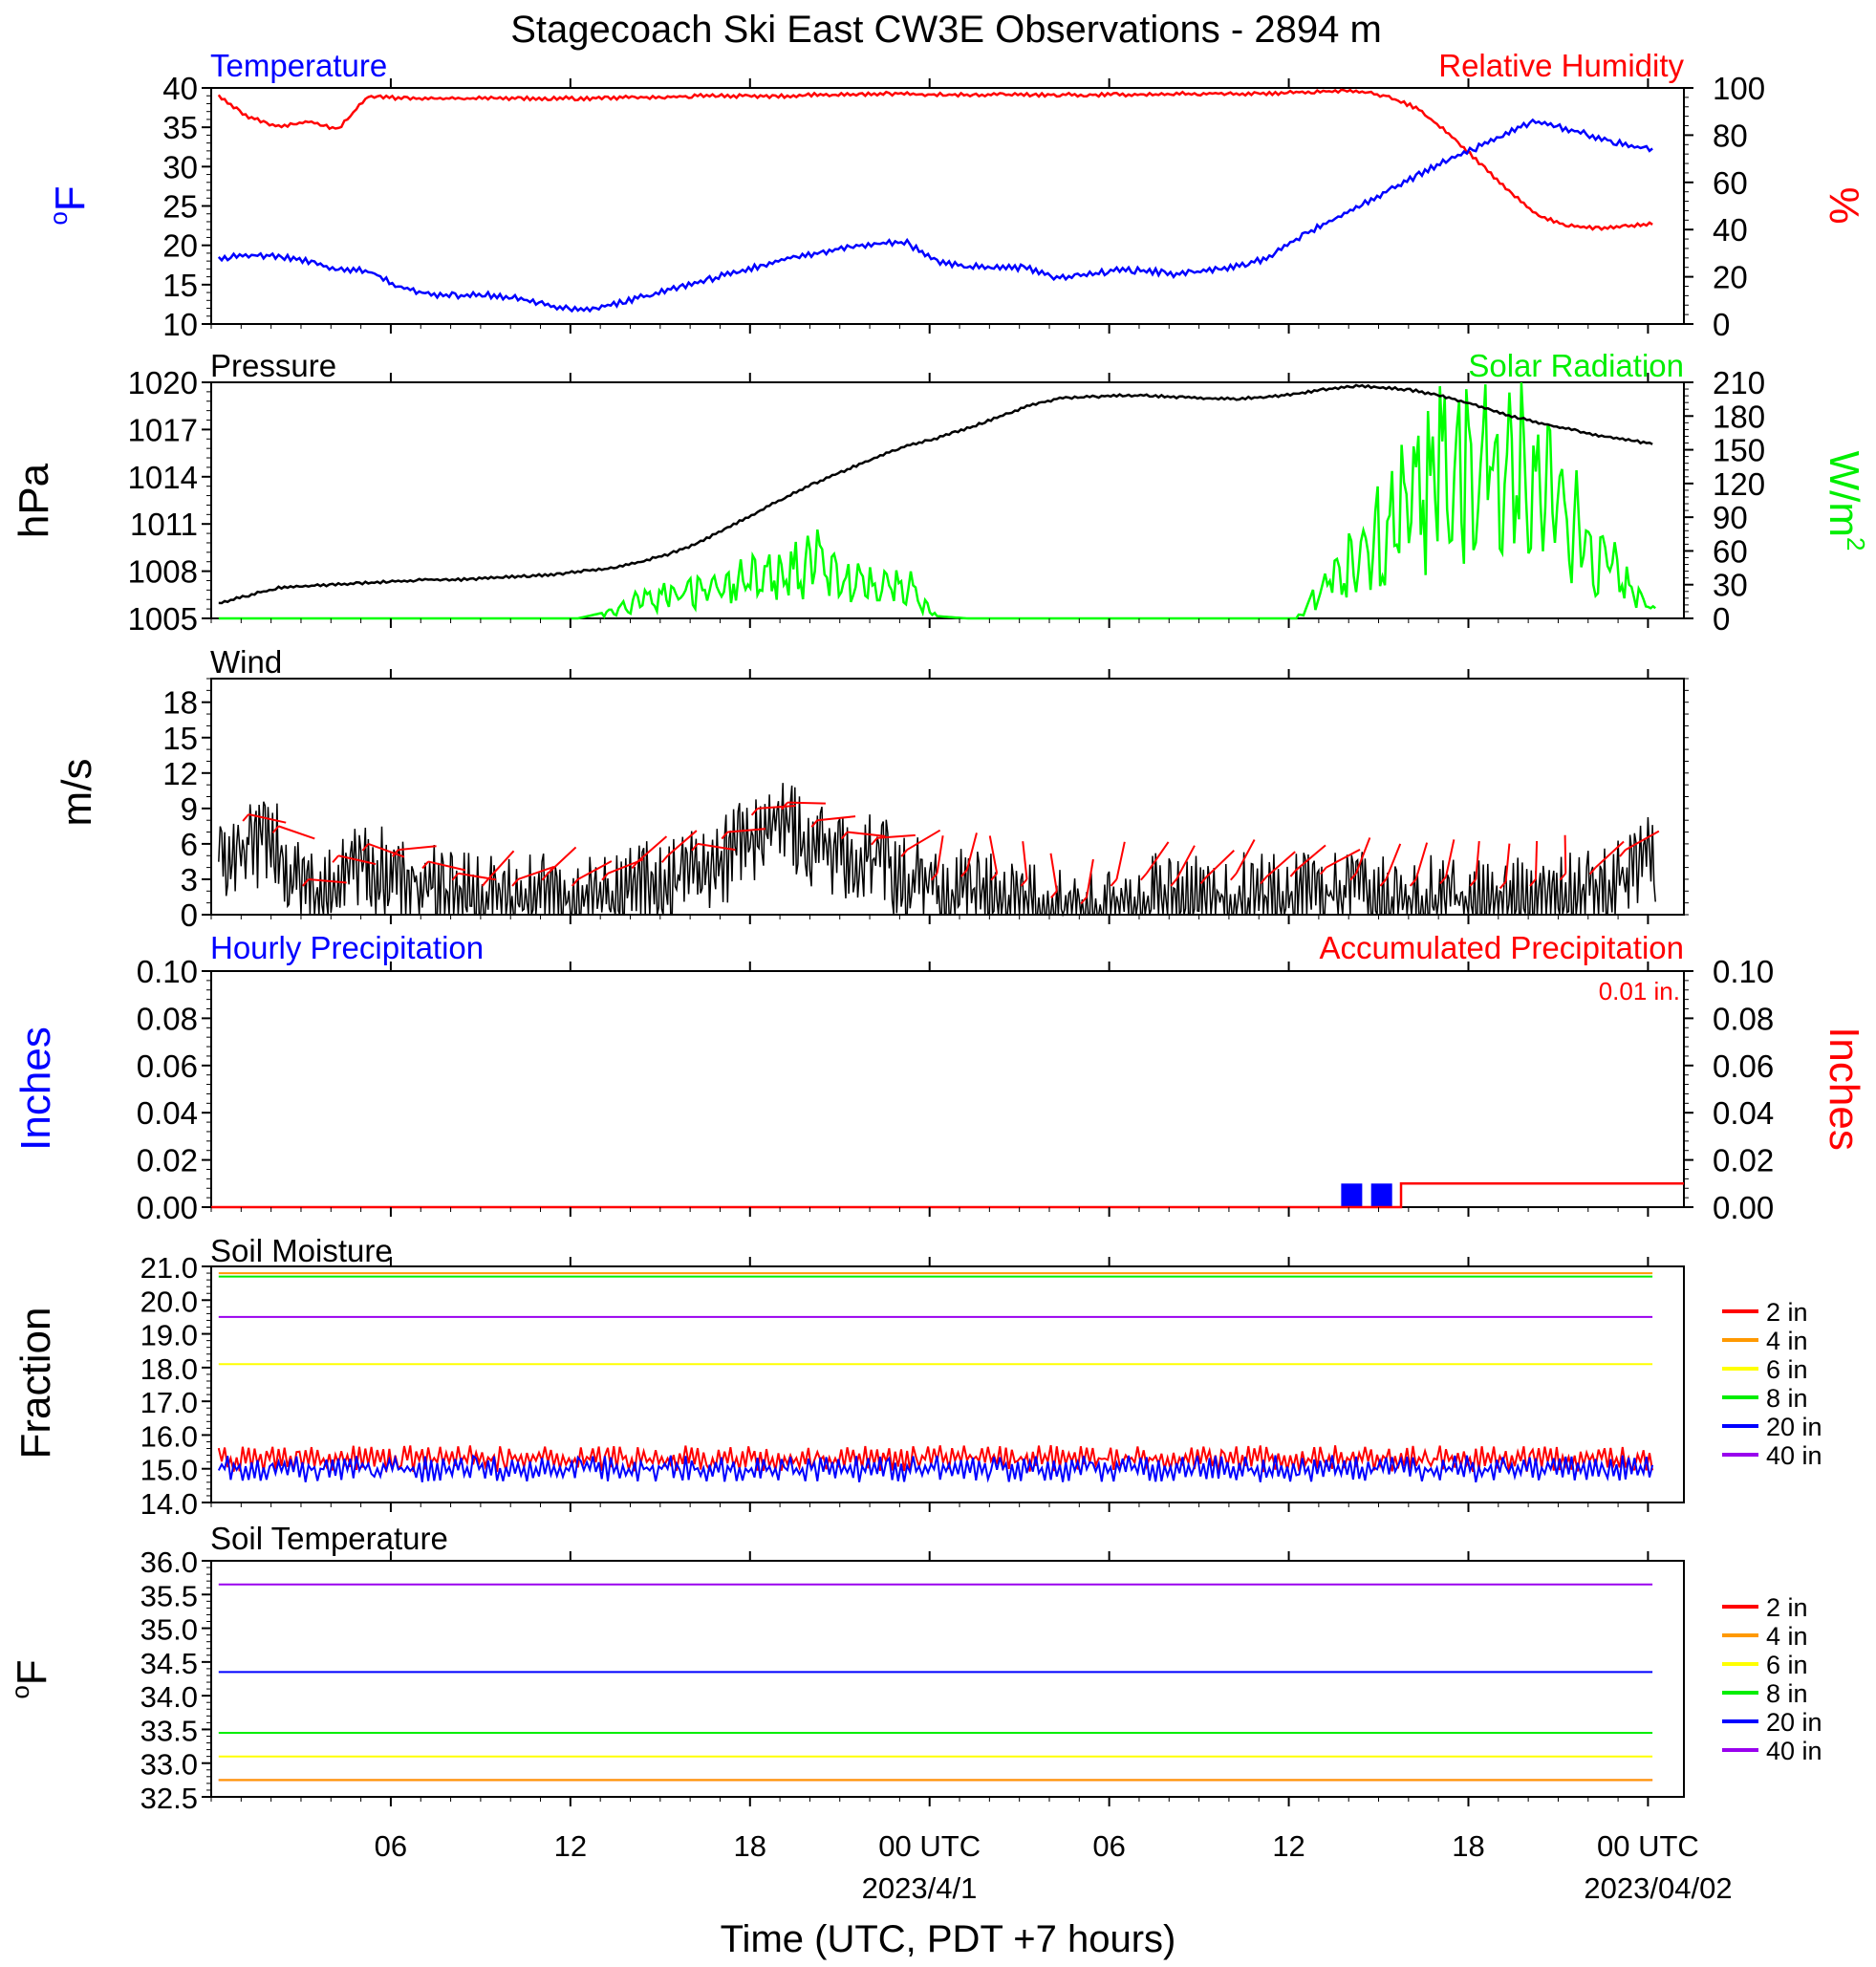  What do you see at coordinates (750, 1846) in the screenshot?
I see `x-tick-label: 18` at bounding box center [750, 1846].